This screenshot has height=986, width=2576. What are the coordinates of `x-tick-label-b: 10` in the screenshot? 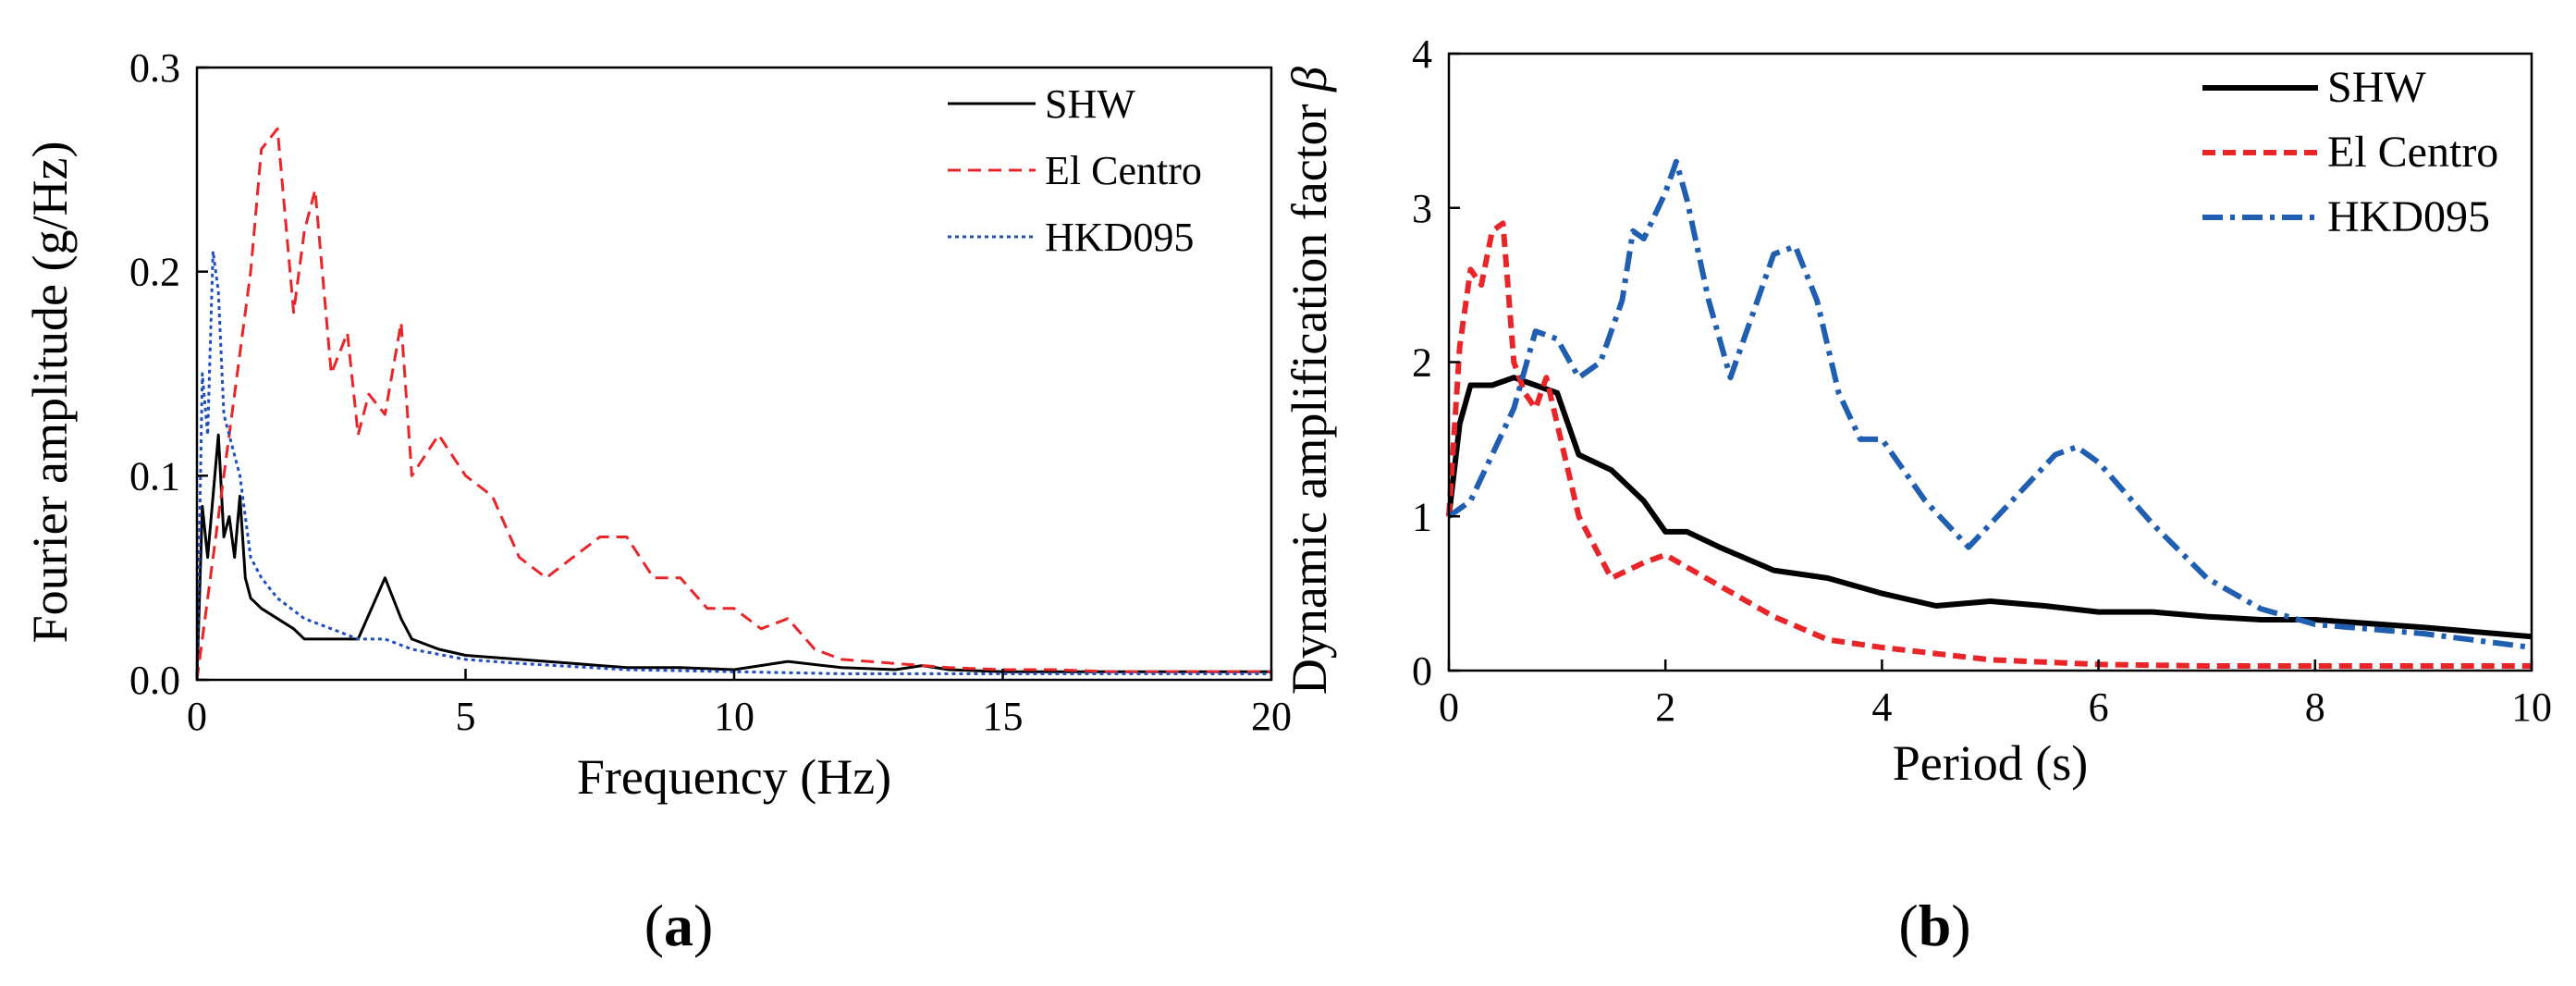 It's located at (2531, 707).